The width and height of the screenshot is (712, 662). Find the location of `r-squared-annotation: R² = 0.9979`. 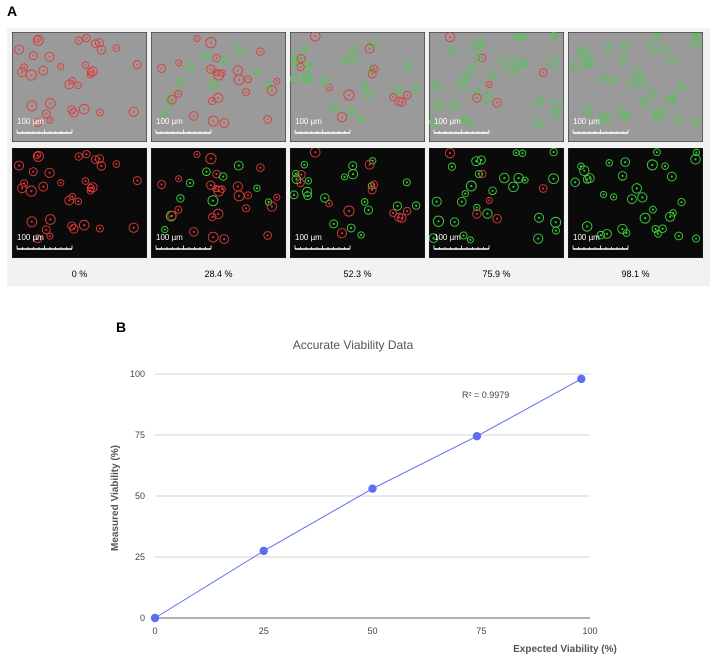

r-squared-annotation: R² = 0.9979 is located at coordinates (485, 395).